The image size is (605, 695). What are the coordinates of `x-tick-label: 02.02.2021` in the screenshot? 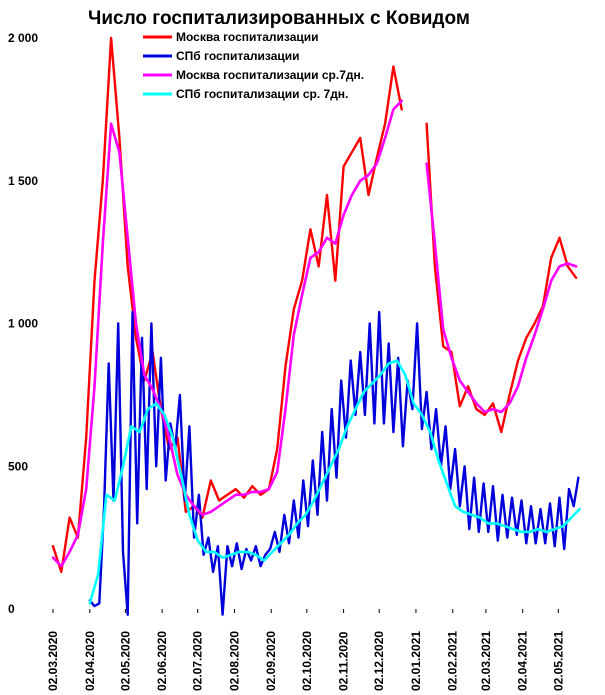 It's located at (453, 661).